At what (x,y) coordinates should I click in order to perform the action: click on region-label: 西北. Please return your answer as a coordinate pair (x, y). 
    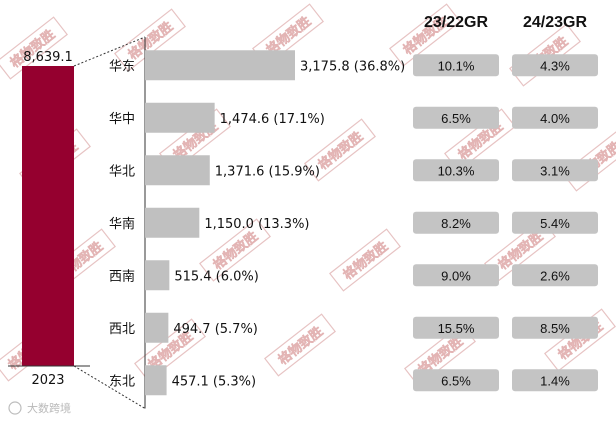
    Looking at the image, I should click on (122, 329).